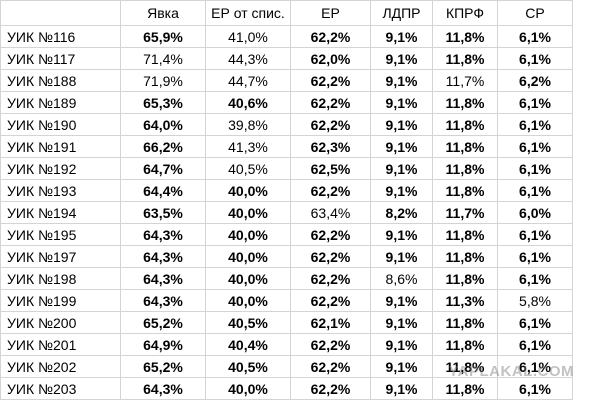  I want to click on cell-value: 64,7%, so click(163, 168).